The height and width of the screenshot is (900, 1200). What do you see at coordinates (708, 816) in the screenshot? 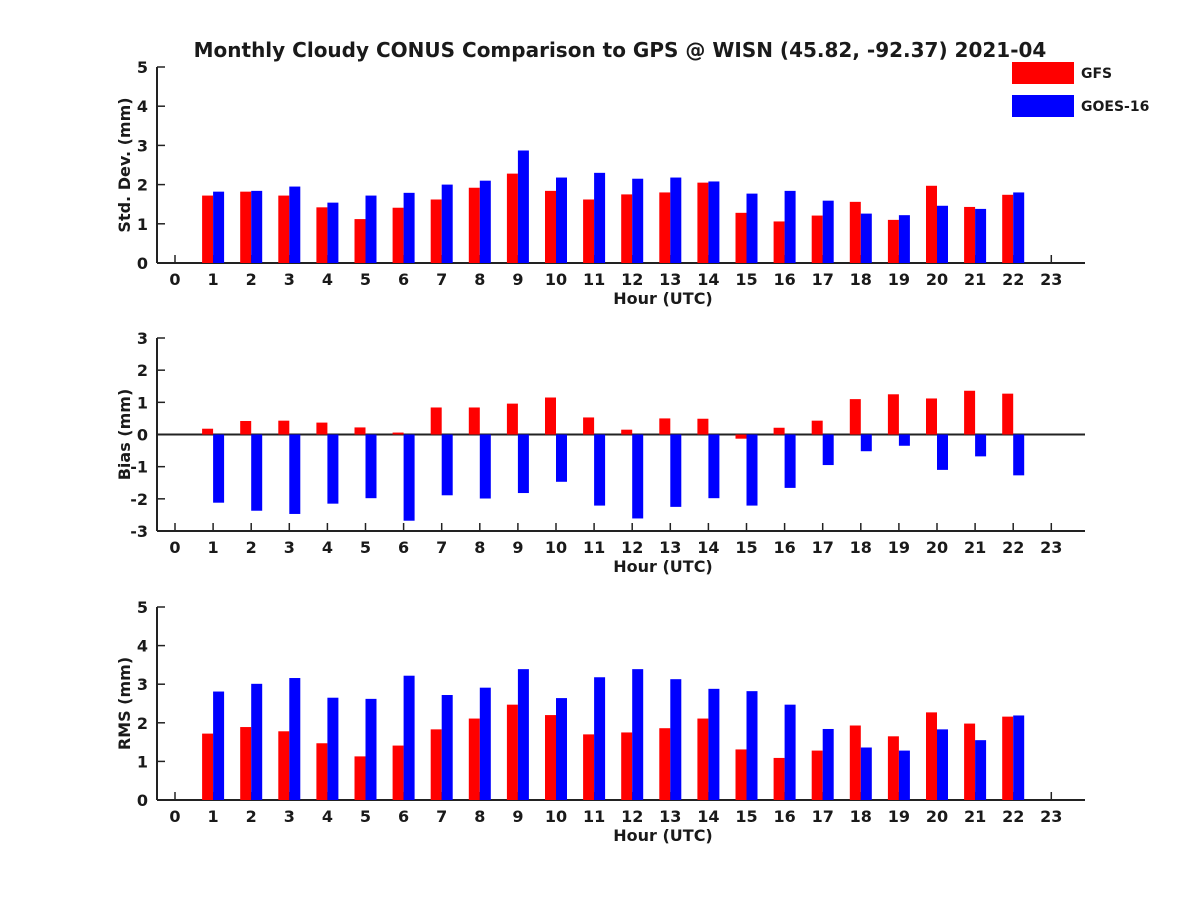
I see `rms-x-tick-label: 14` at bounding box center [708, 816].